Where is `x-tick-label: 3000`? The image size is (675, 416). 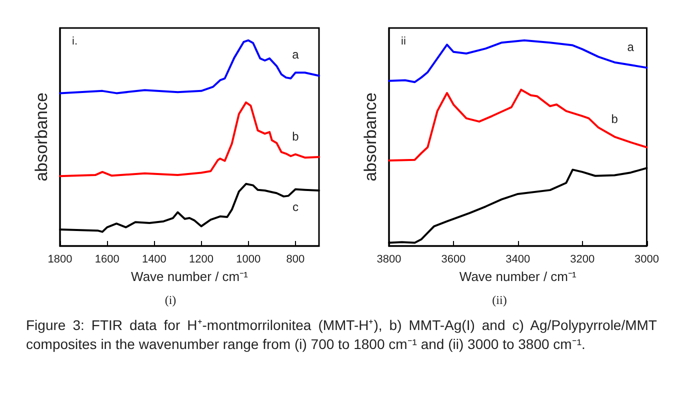 x-tick-label: 3000 is located at coordinates (647, 260).